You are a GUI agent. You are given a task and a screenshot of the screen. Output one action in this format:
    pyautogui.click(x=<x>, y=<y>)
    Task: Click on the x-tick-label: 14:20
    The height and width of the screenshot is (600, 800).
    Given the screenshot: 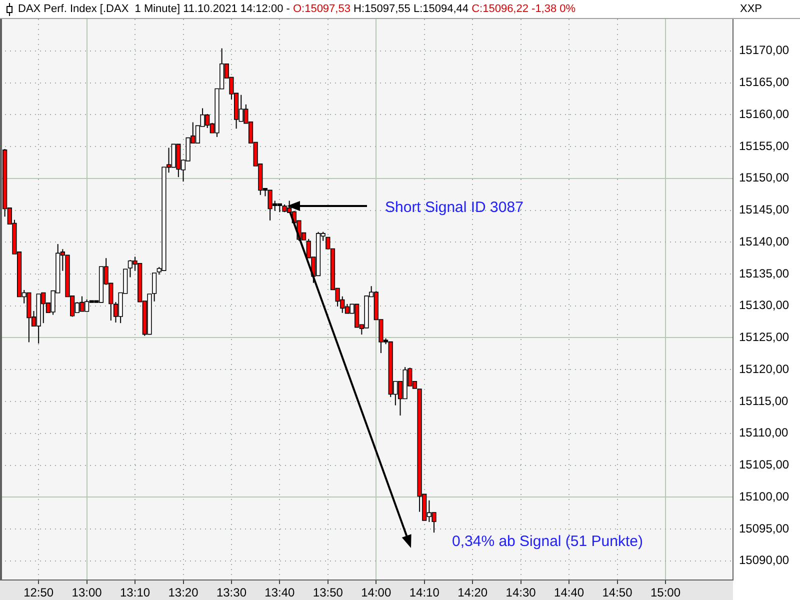 What is the action you would take?
    pyautogui.click(x=473, y=593)
    